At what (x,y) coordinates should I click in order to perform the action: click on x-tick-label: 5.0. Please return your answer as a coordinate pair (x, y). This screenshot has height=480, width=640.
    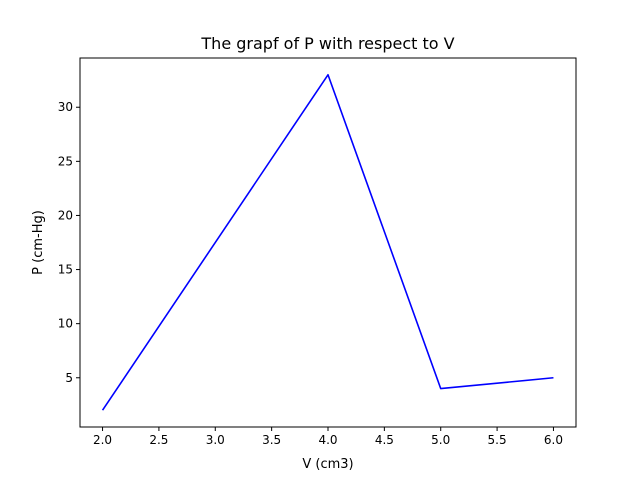
    Looking at the image, I should click on (440, 440).